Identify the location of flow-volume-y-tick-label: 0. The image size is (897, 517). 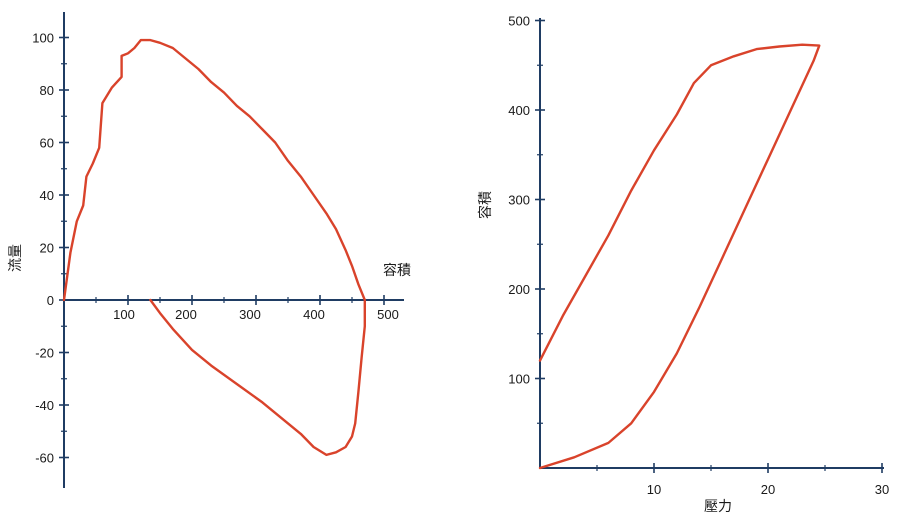
(50, 300).